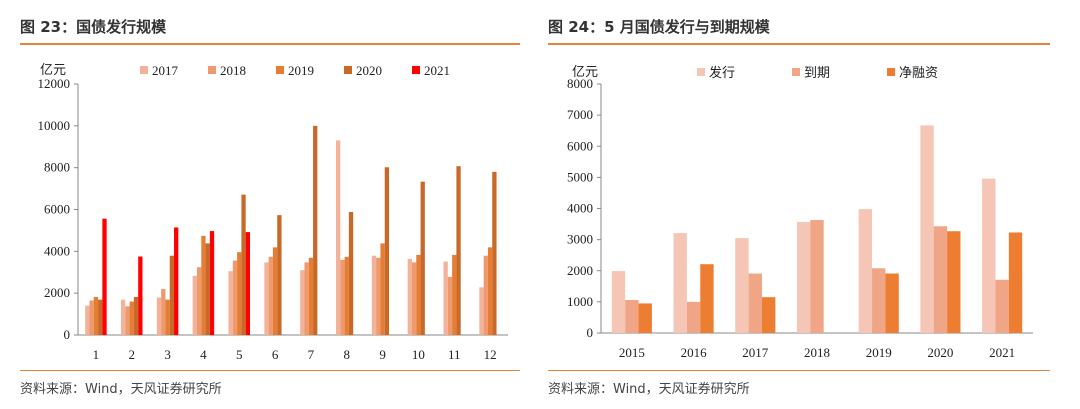 This screenshot has height=409, width=1080. What do you see at coordinates (132, 354) in the screenshot?
I see `x-tick-label: 2` at bounding box center [132, 354].